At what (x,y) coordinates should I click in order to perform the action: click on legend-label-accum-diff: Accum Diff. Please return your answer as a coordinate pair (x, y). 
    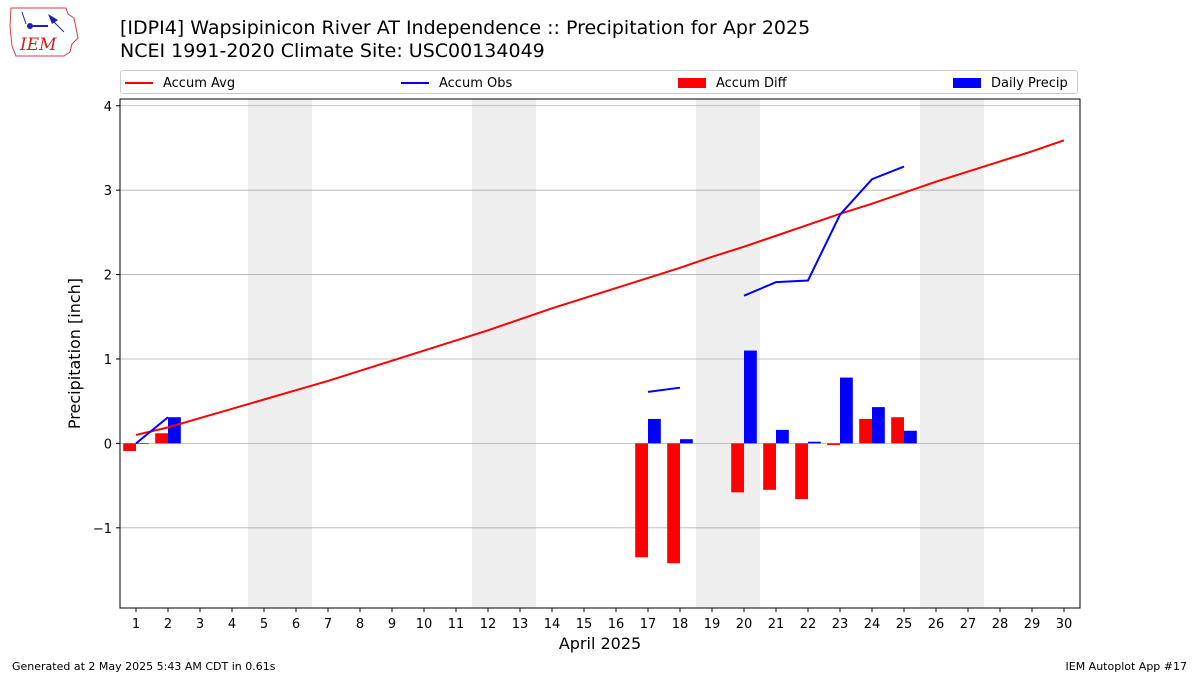
    Looking at the image, I should click on (751, 83).